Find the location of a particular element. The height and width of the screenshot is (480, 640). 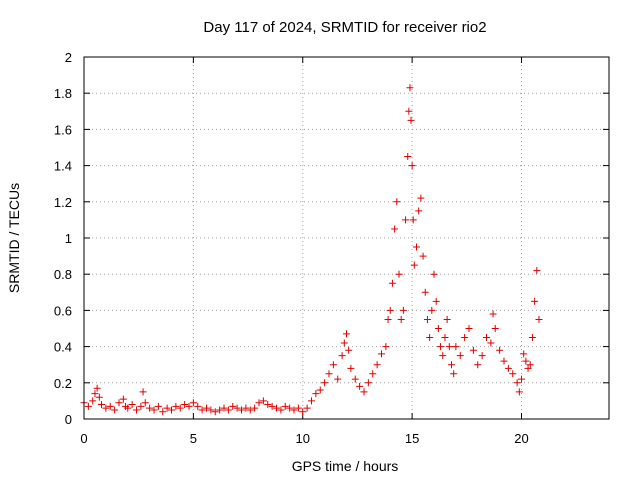

x-tick-label: 5 is located at coordinates (193, 438).